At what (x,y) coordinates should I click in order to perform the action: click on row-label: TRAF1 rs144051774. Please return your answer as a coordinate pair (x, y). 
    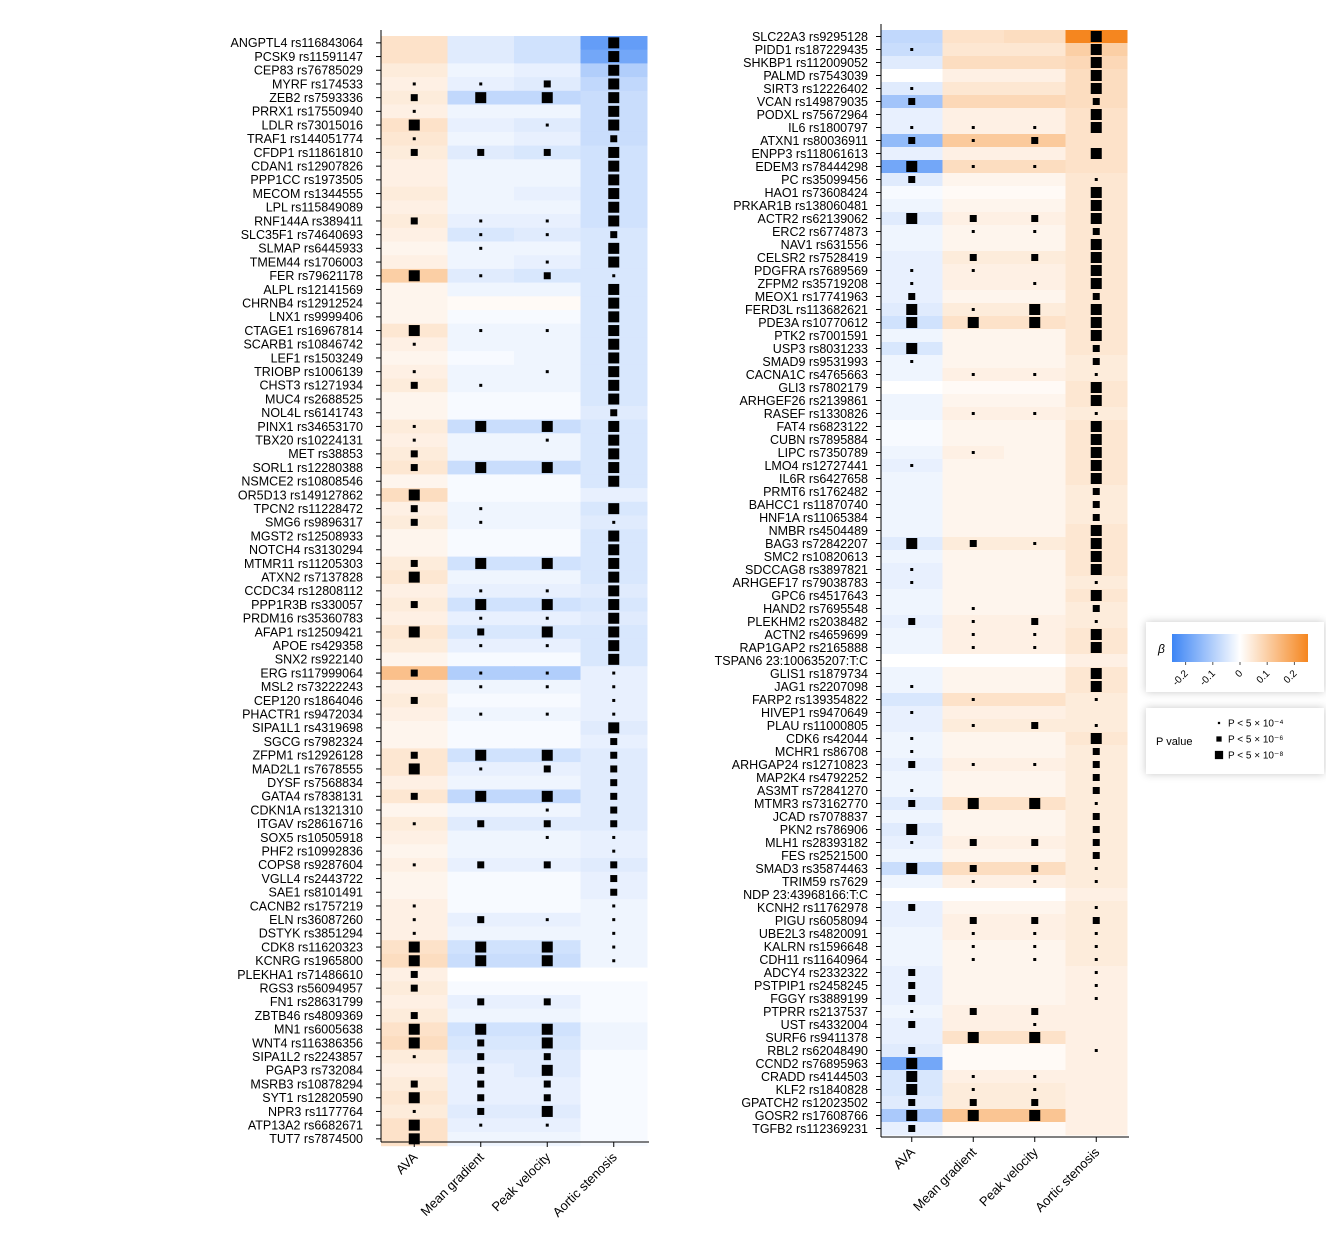
    Looking at the image, I should click on (305, 139).